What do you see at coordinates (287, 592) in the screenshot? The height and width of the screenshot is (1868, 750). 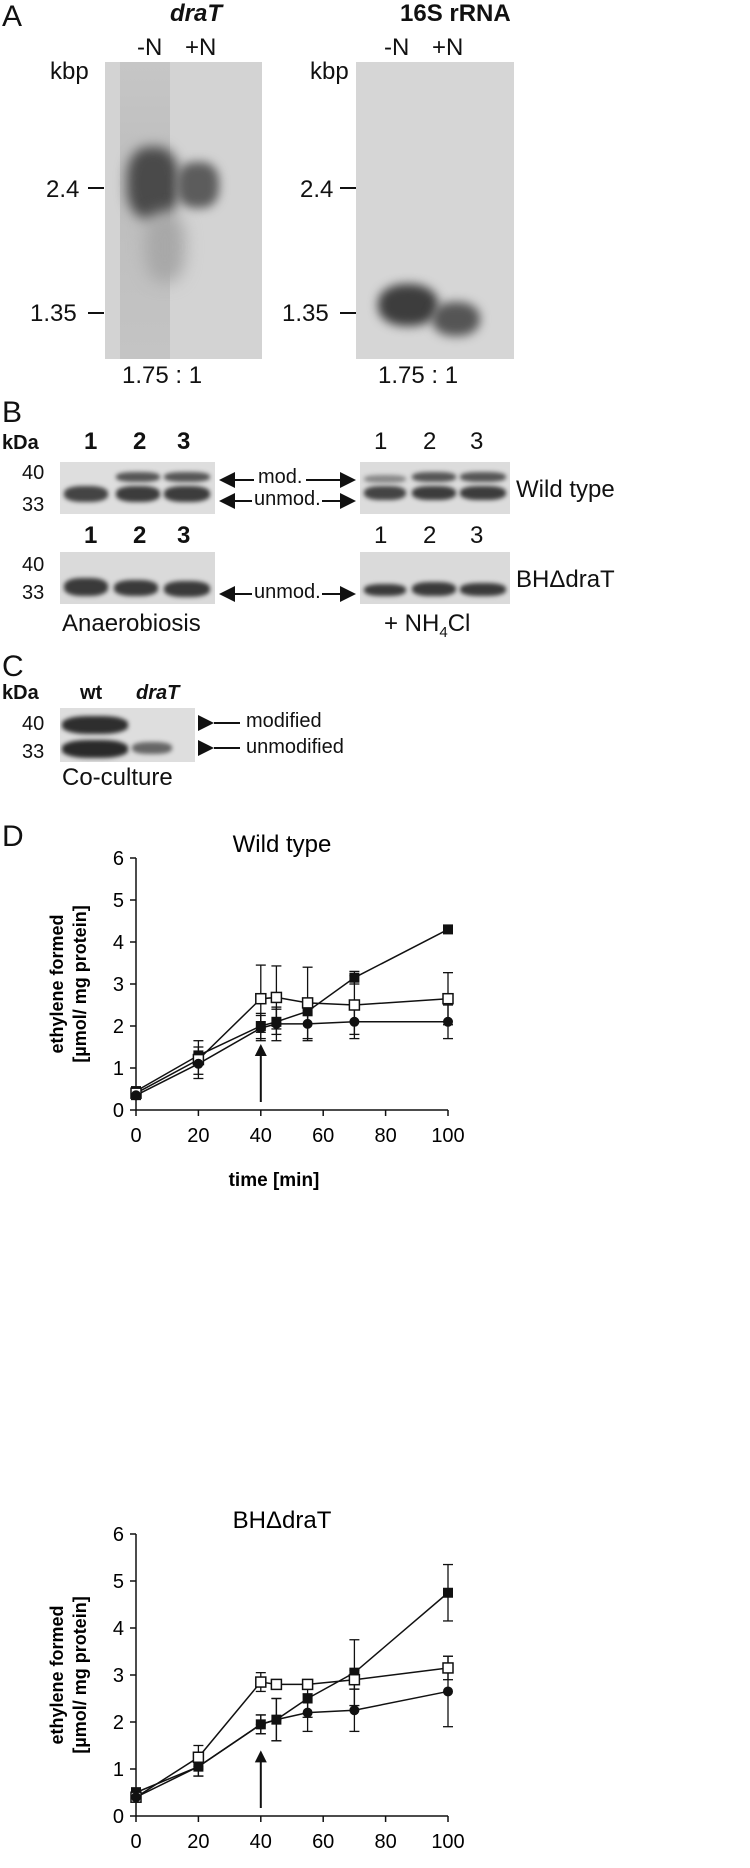 I see `unmod-label: unmod.` at bounding box center [287, 592].